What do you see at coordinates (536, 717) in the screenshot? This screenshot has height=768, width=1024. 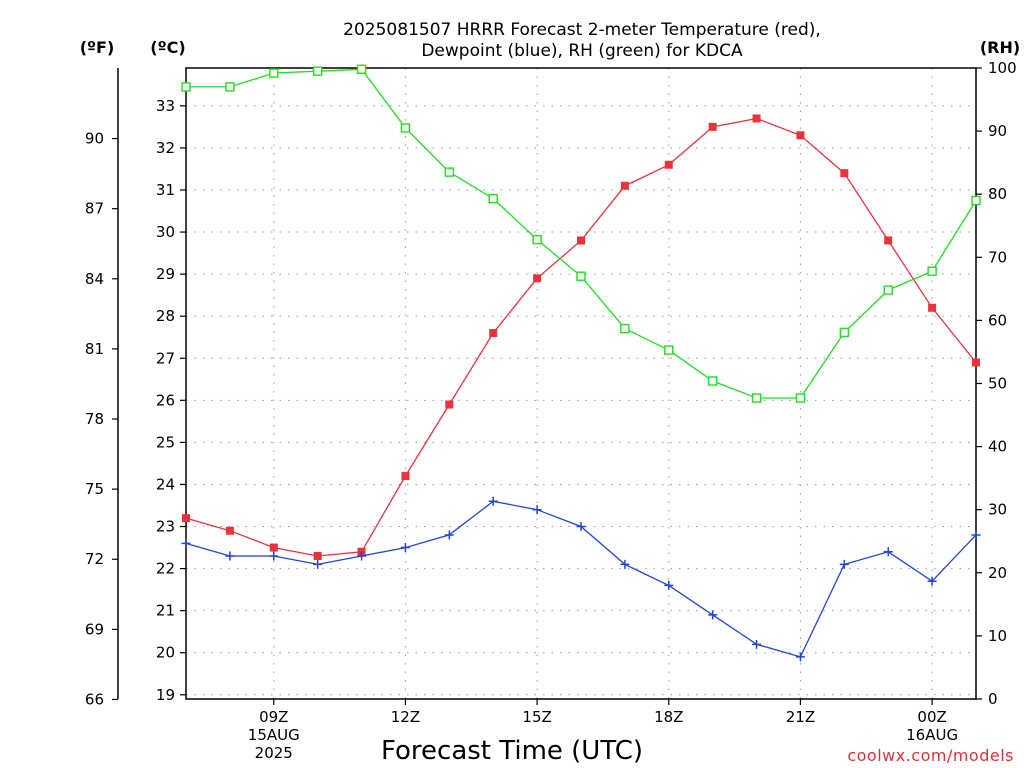 I see `x-tick-label: 15Z` at bounding box center [536, 717].